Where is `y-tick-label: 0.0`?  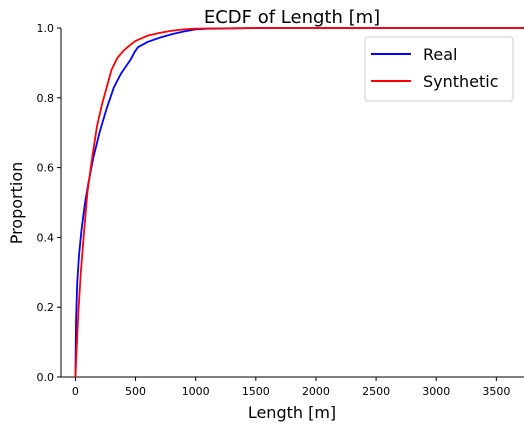
y-tick-label: 0.0 is located at coordinates (46, 377).